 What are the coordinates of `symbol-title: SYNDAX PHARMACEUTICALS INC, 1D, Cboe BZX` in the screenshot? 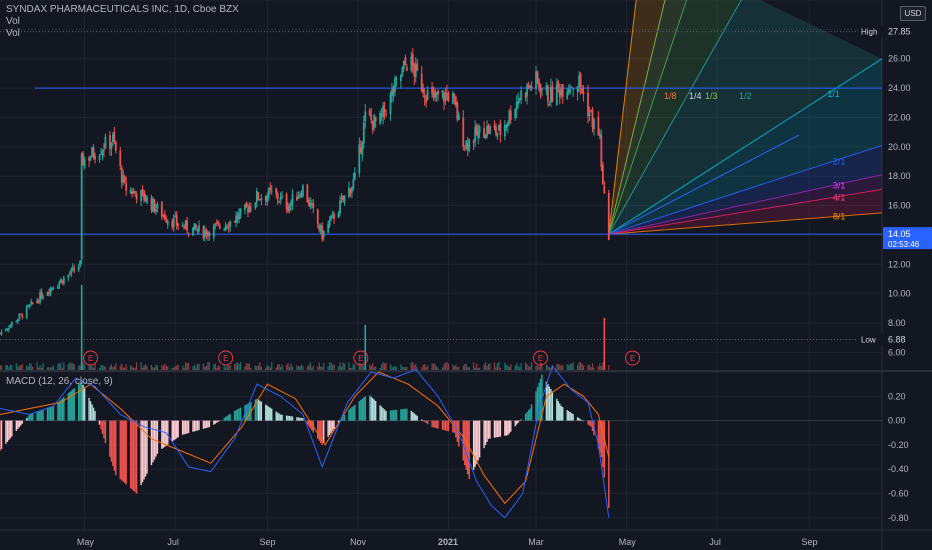 It's located at (122, 9).